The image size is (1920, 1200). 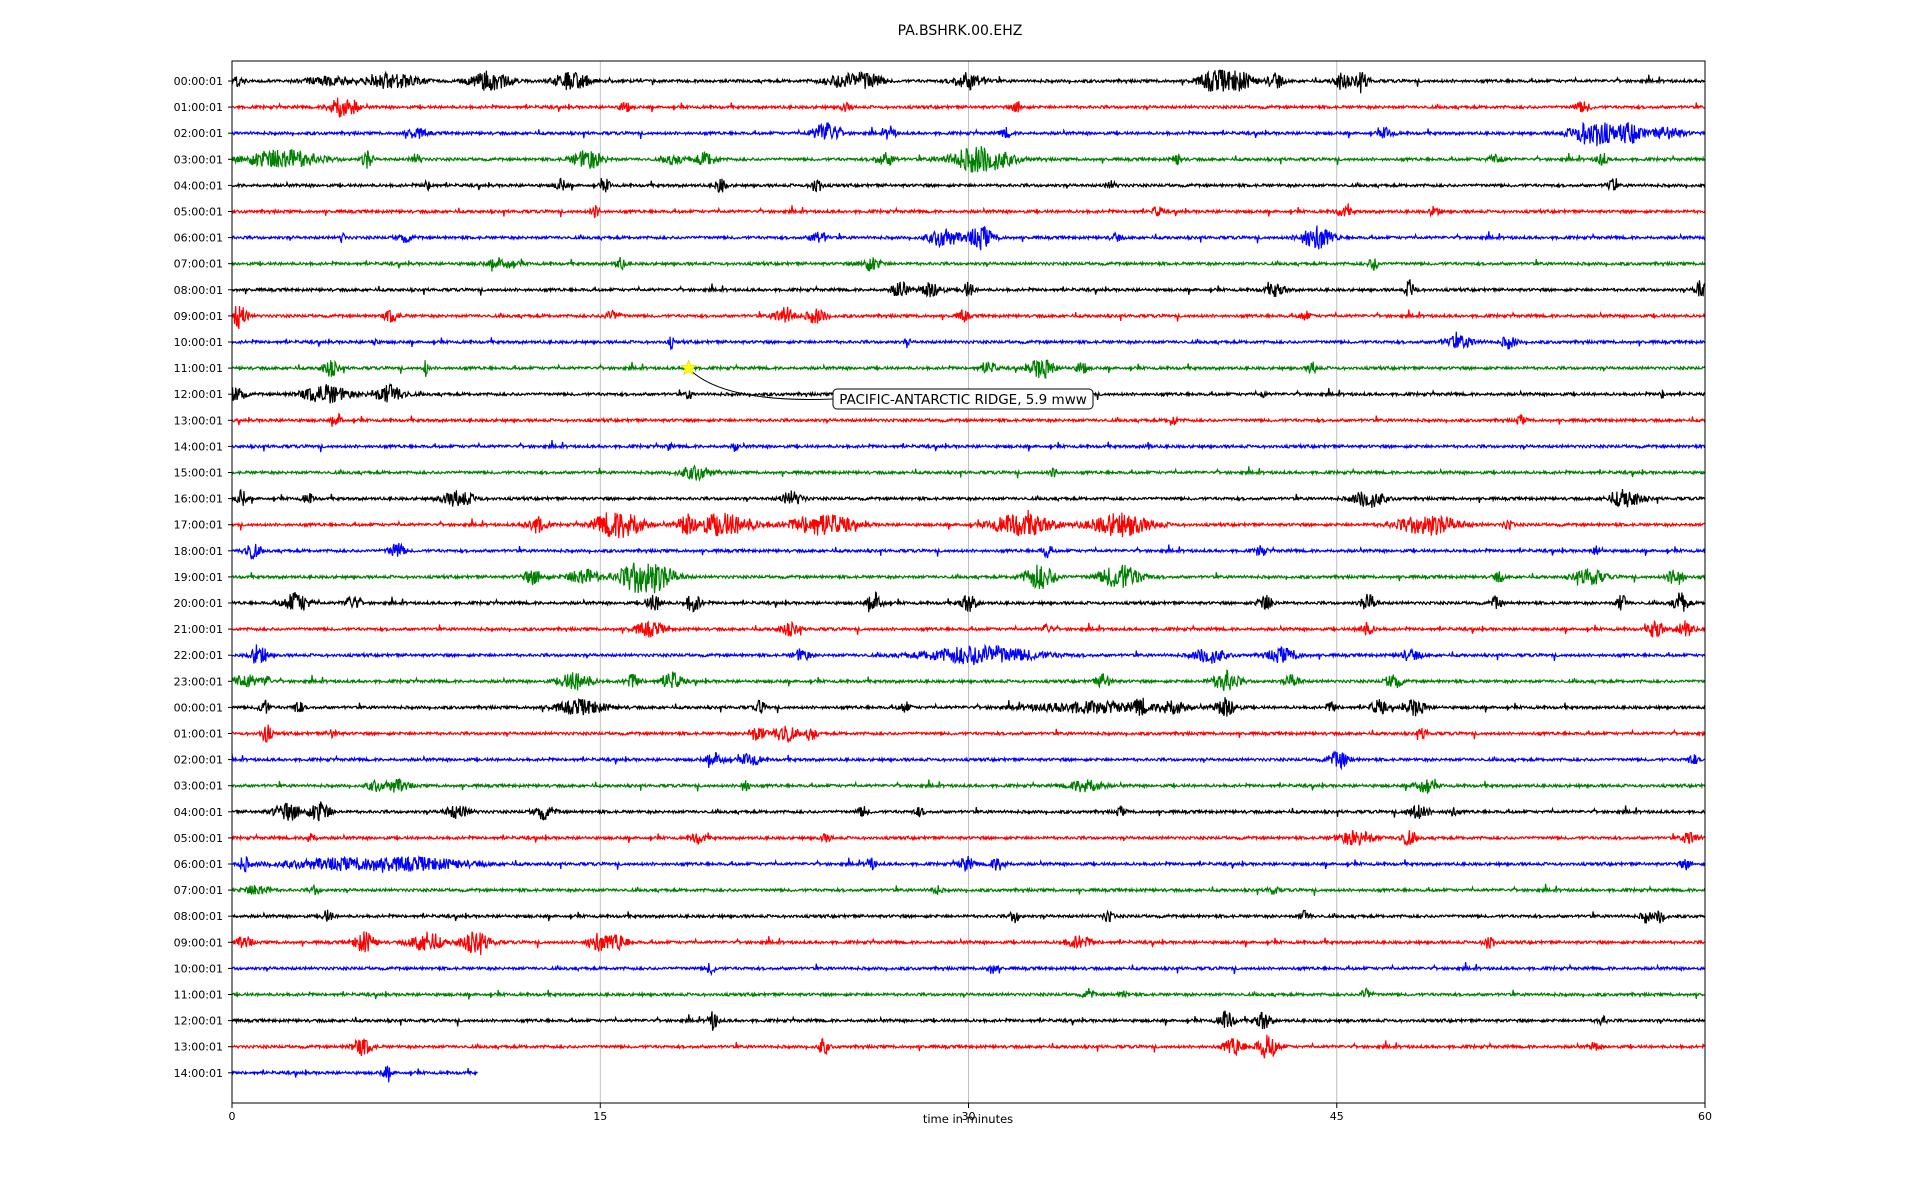 I want to click on row-time-label: 16:00:01, so click(x=198, y=499).